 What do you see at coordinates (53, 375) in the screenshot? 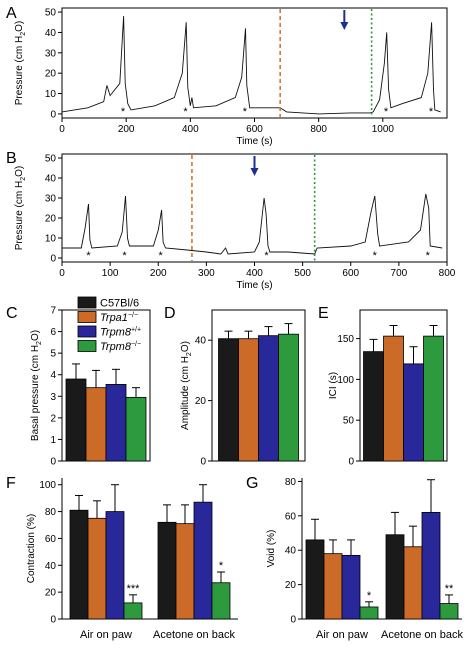
I see `y-tick-label: 4` at bounding box center [53, 375].